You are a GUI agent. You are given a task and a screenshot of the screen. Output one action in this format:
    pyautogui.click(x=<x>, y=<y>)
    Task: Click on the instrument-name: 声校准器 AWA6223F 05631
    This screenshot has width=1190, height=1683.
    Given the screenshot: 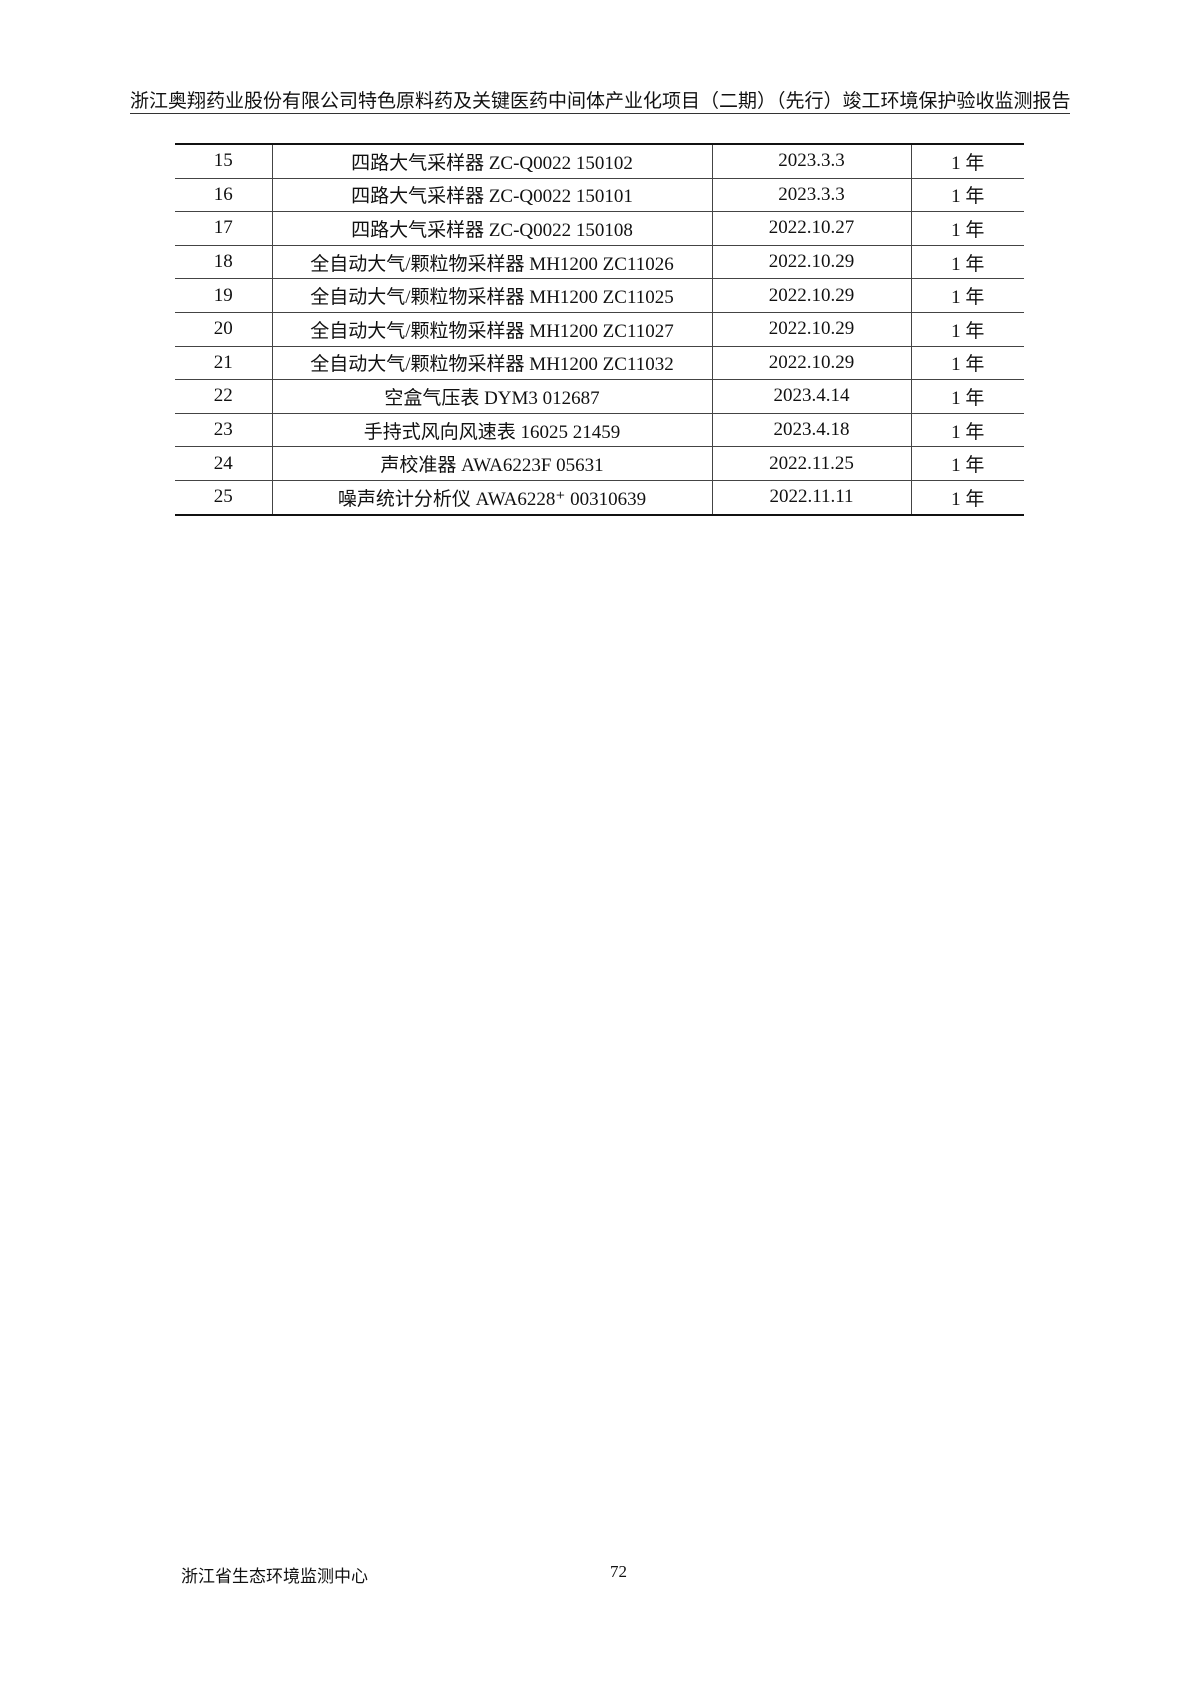 What is the action you would take?
    pyautogui.click(x=491, y=463)
    